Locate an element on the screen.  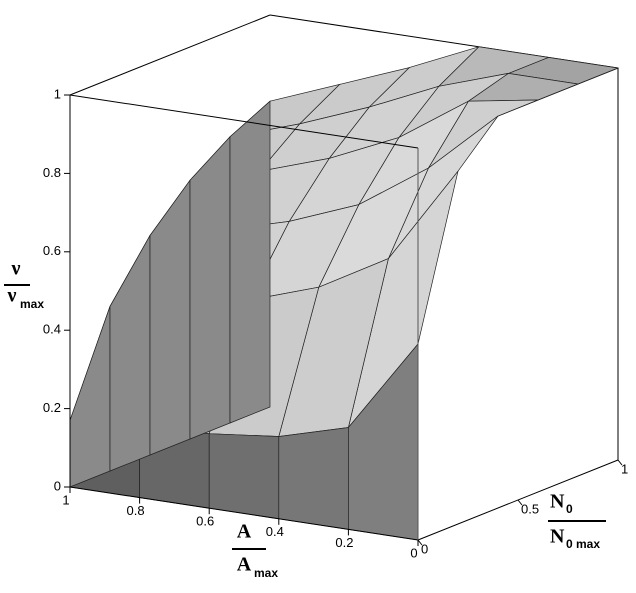
z-label-sub: max is located at coordinates (32, 304).